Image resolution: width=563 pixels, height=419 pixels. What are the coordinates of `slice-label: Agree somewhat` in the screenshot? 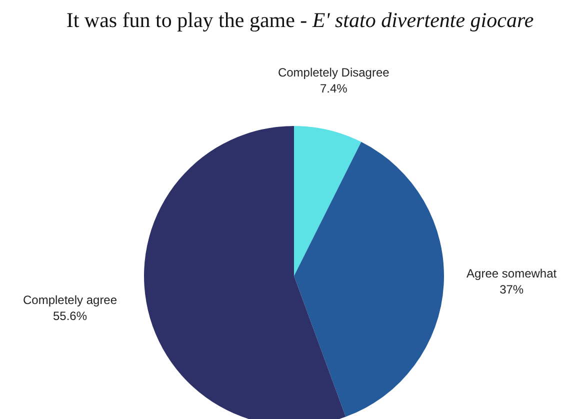 It's located at (512, 273).